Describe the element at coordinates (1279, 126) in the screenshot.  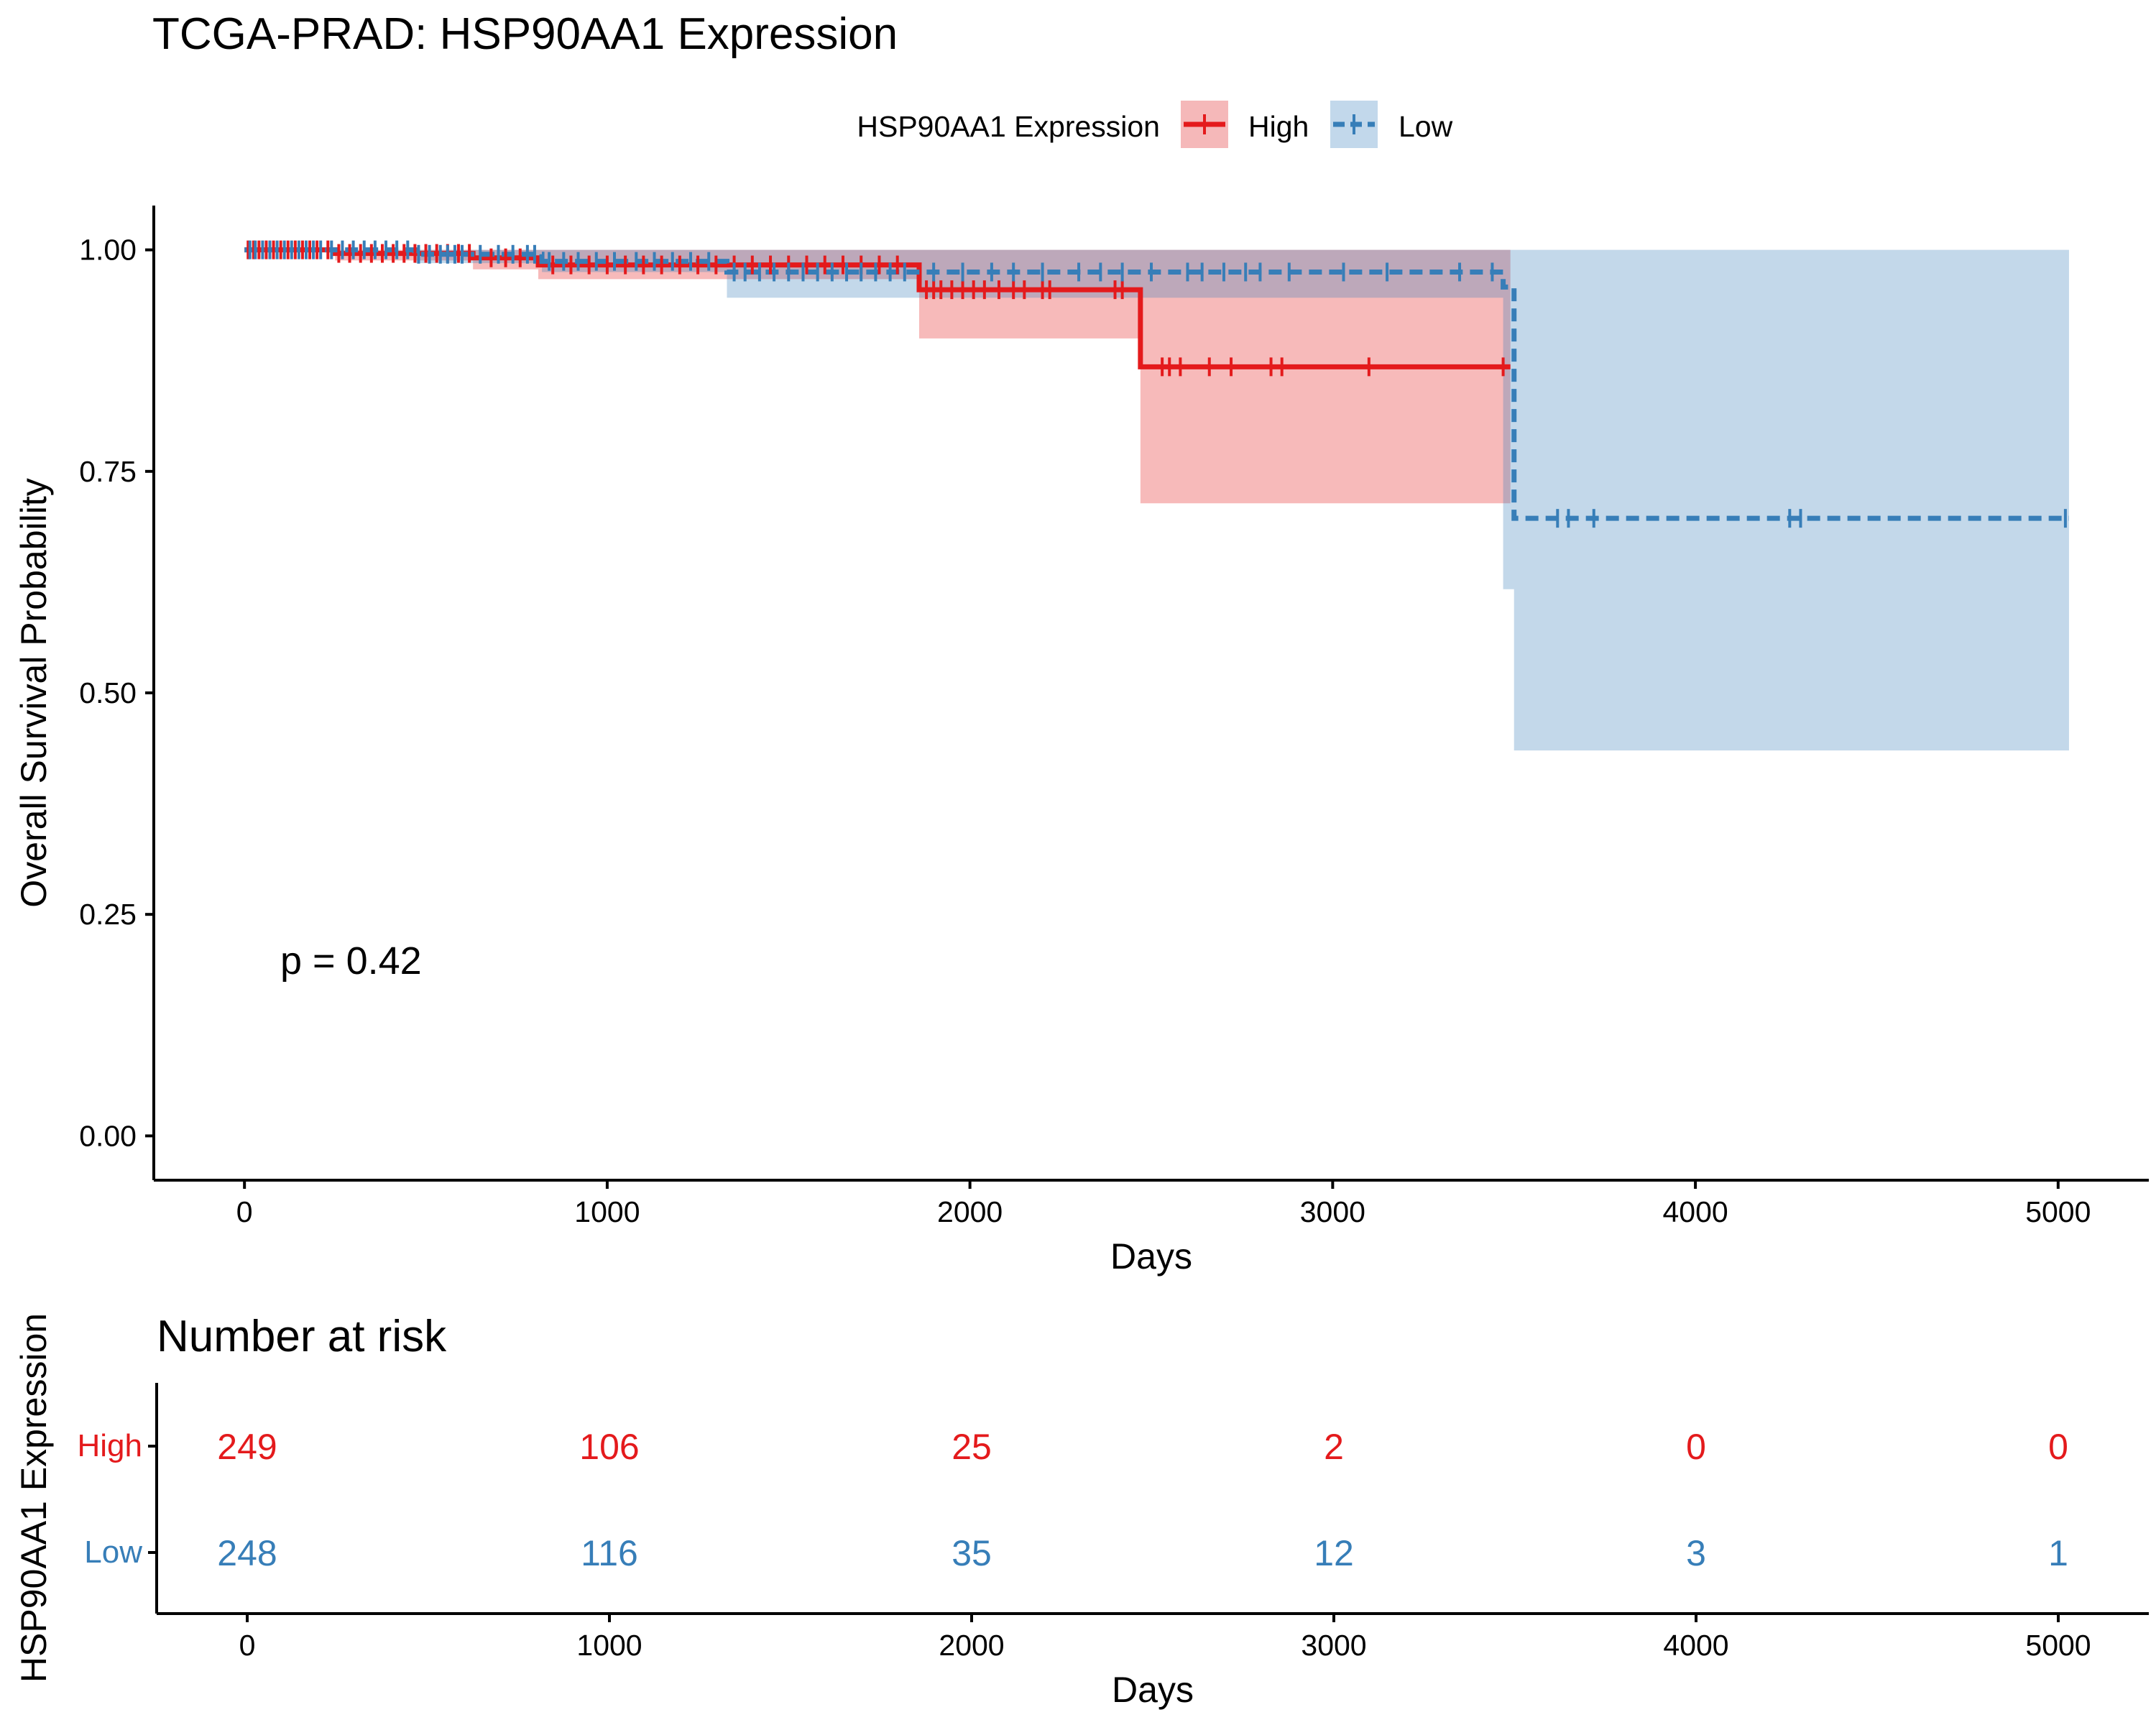
I see `legend-label-high: High` at that location.